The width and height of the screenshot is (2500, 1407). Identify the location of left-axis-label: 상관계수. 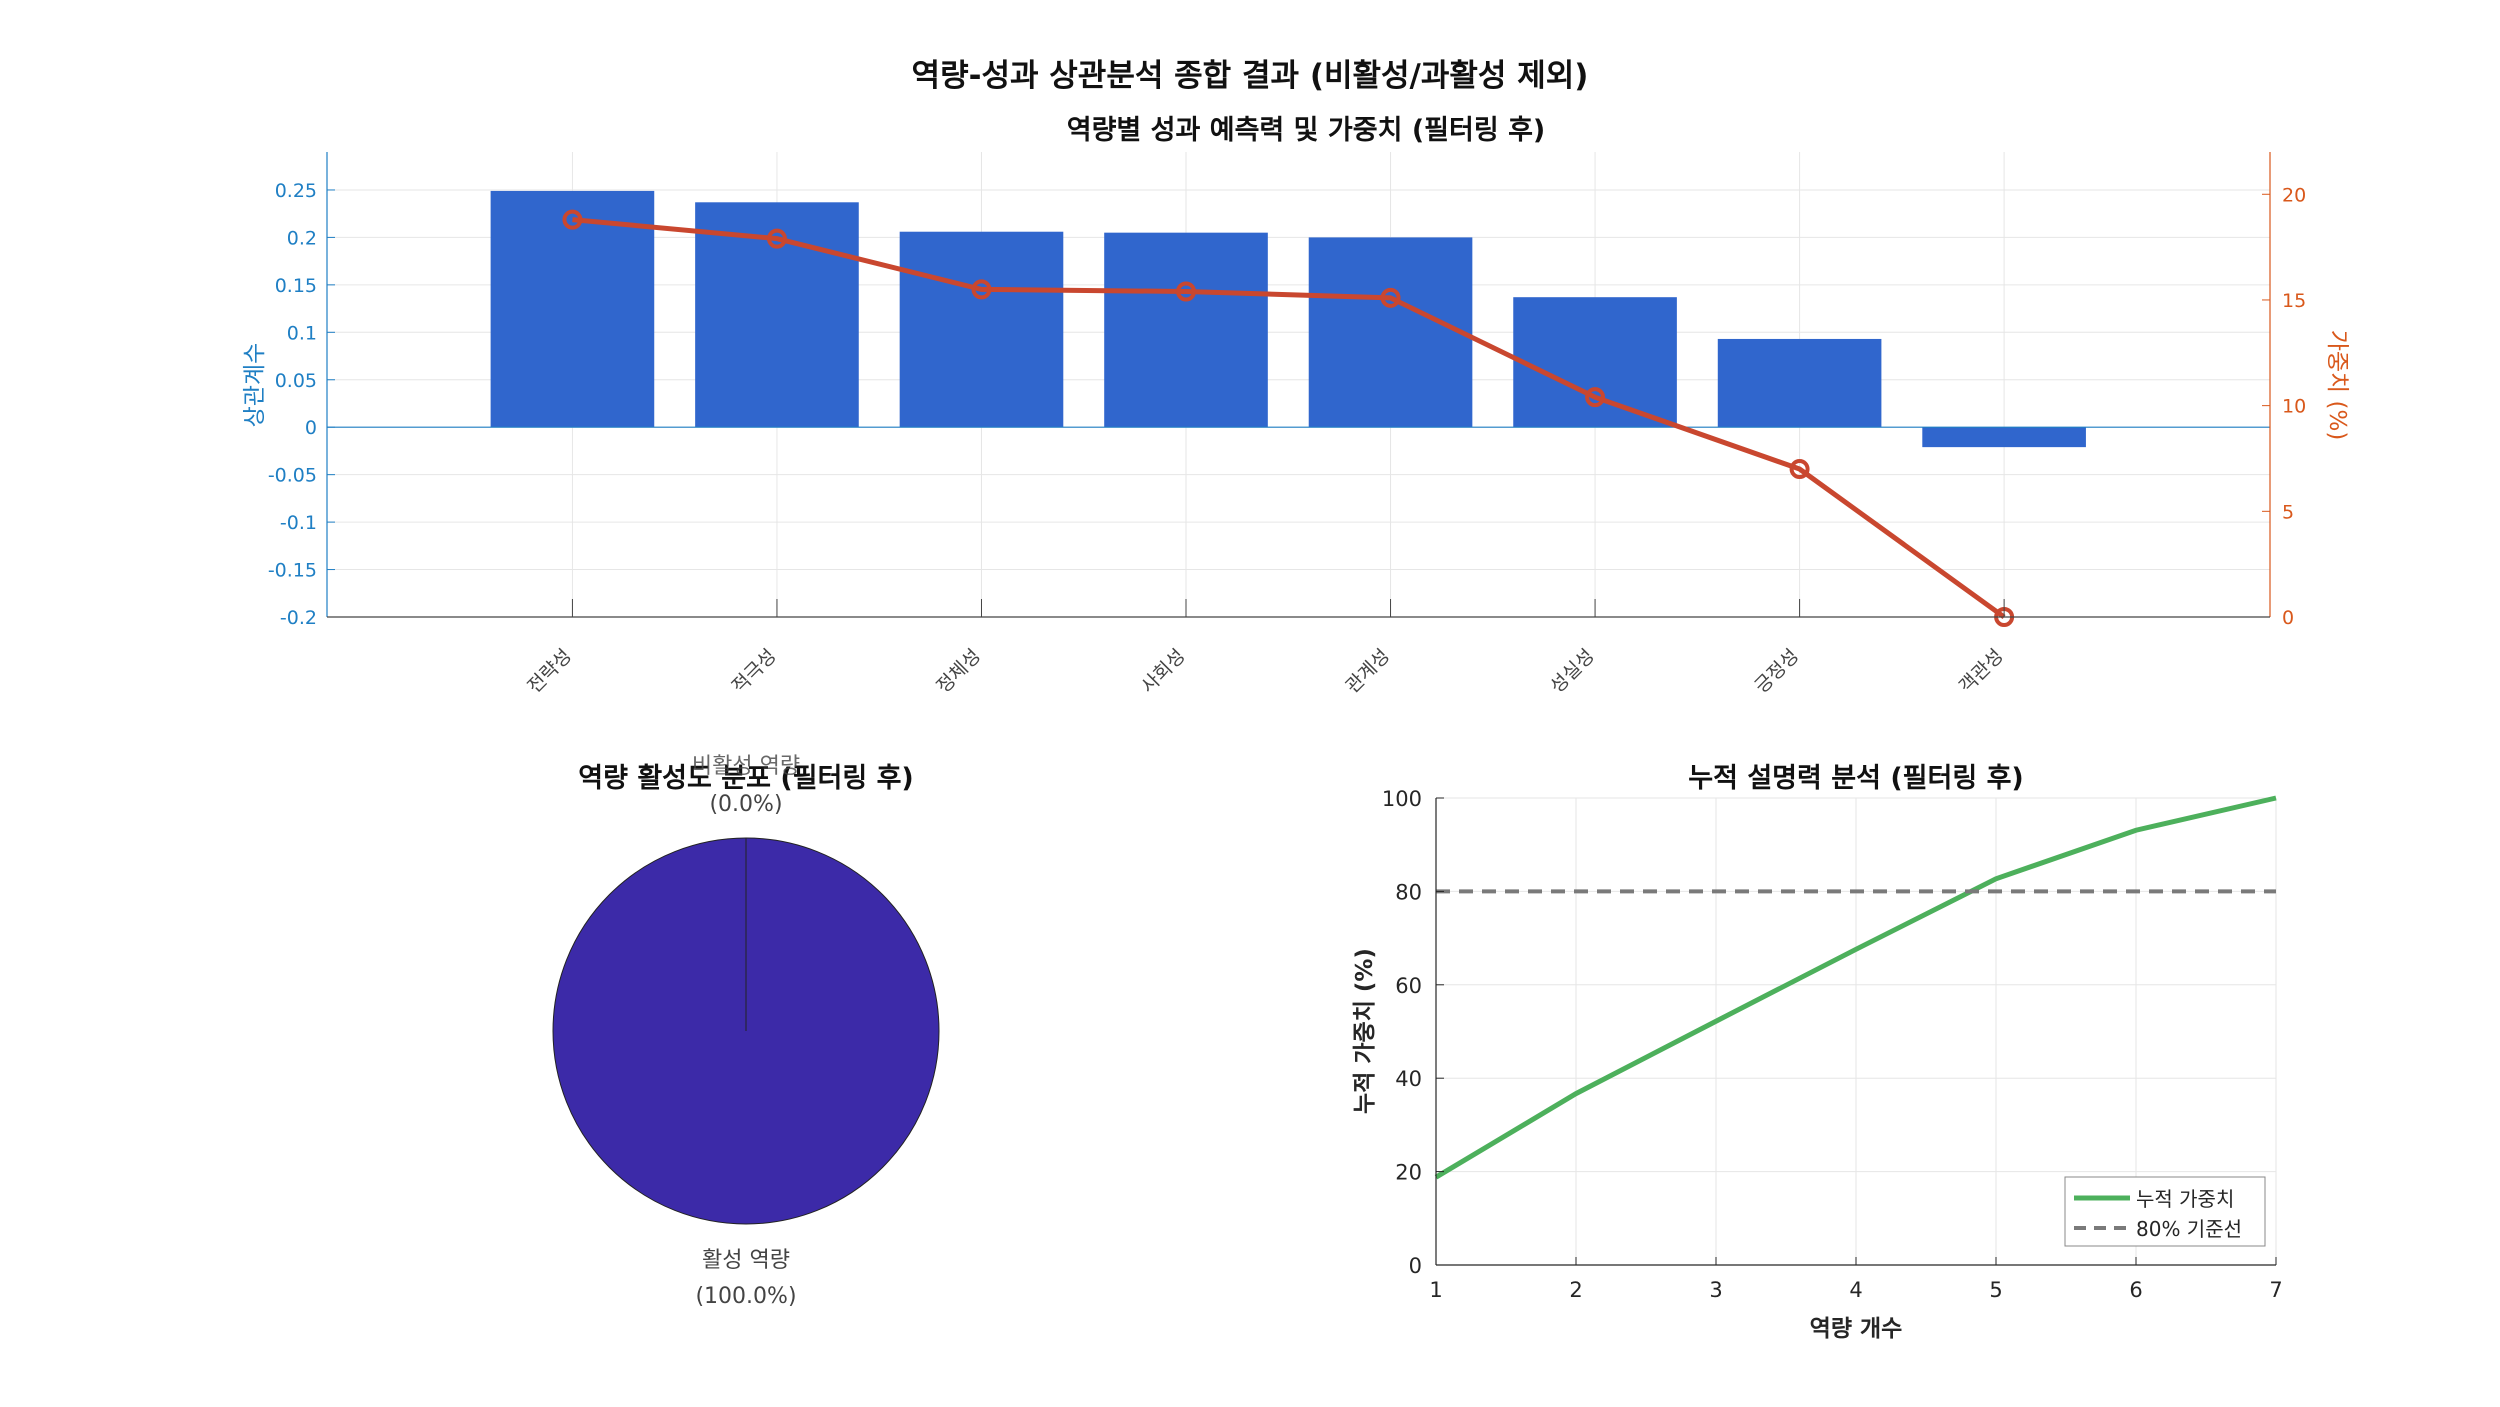
(255, 385).